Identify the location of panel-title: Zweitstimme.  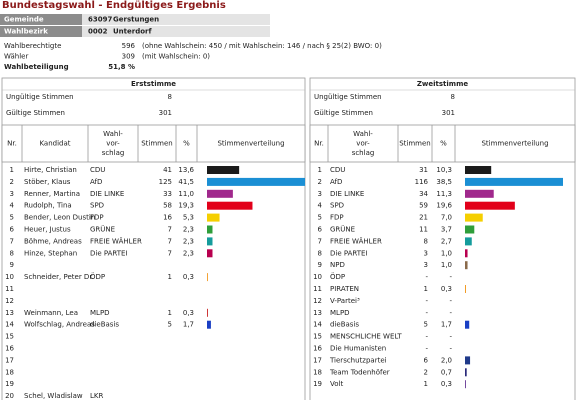
(443, 84).